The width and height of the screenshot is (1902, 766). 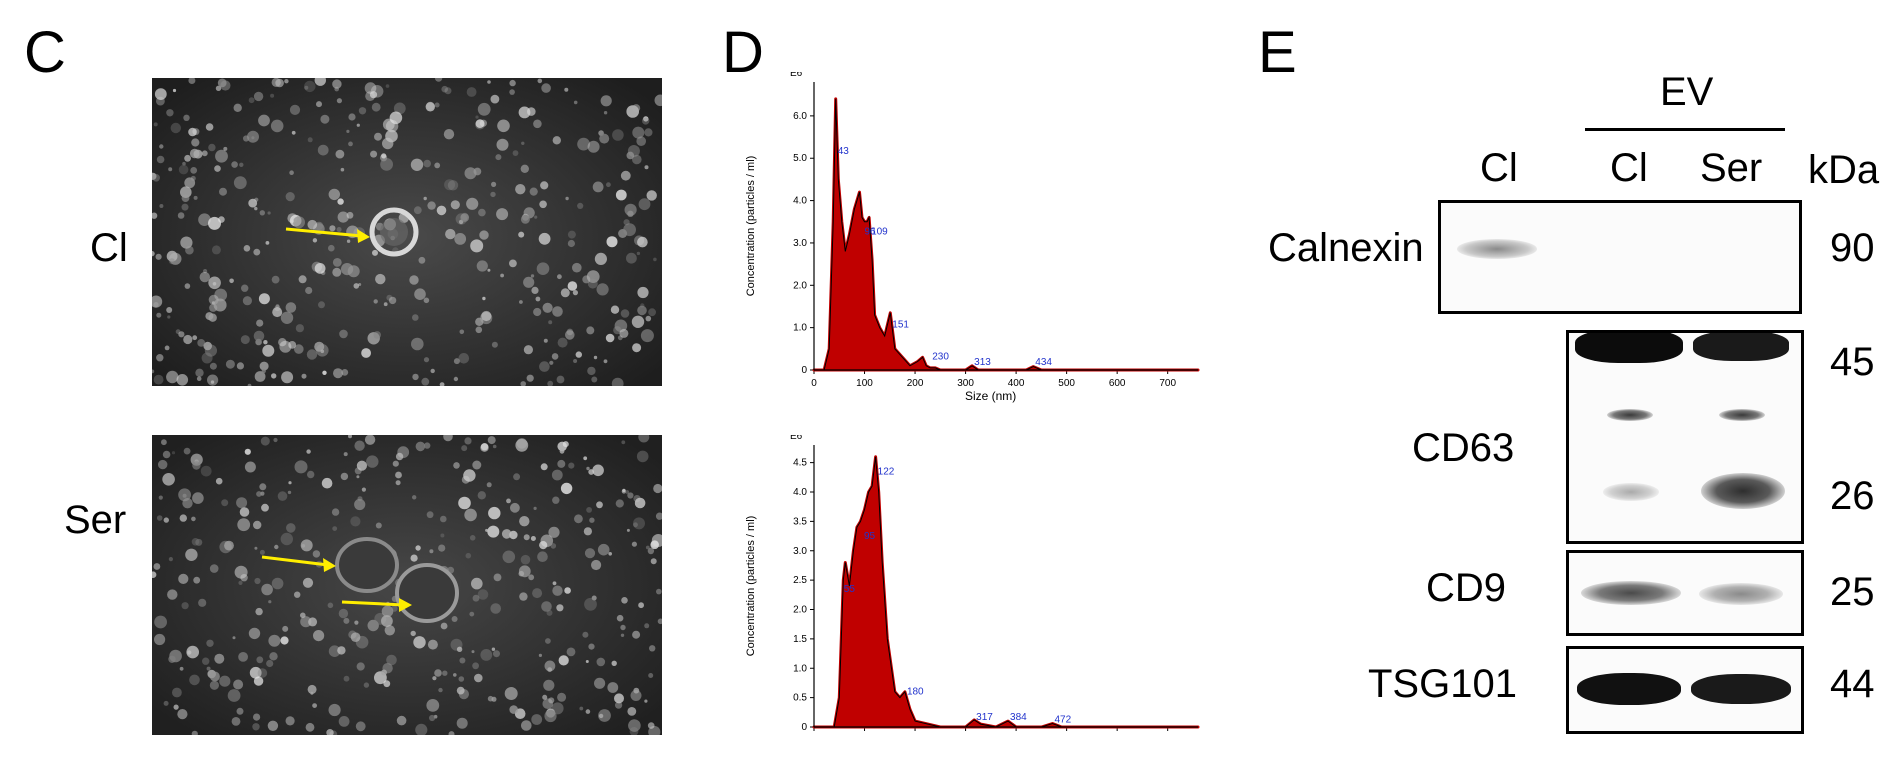 What do you see at coordinates (407, 585) in the screenshot?
I see `tem-ser-particles` at bounding box center [407, 585].